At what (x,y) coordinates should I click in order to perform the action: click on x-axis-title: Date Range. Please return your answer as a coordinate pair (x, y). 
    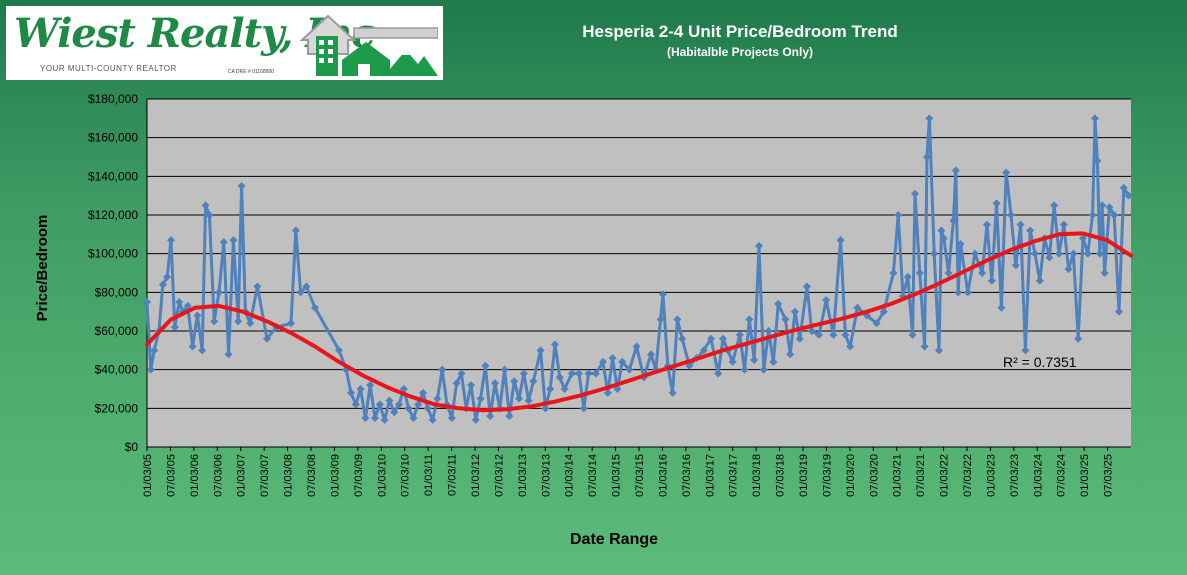
    Looking at the image, I should click on (614, 539).